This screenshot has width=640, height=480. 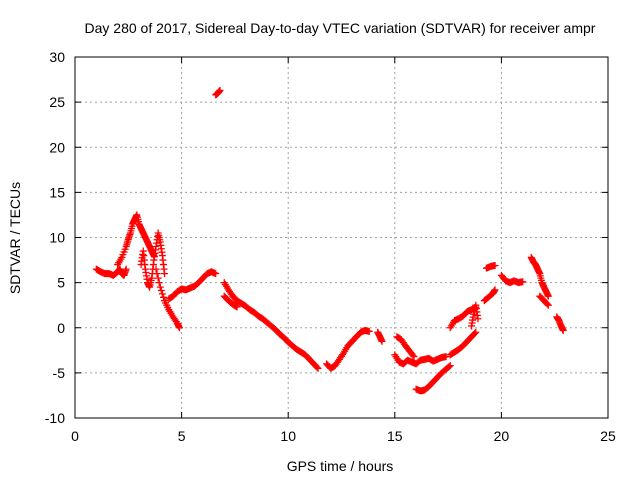 I want to click on y-tick-label: -5, so click(x=59, y=373).